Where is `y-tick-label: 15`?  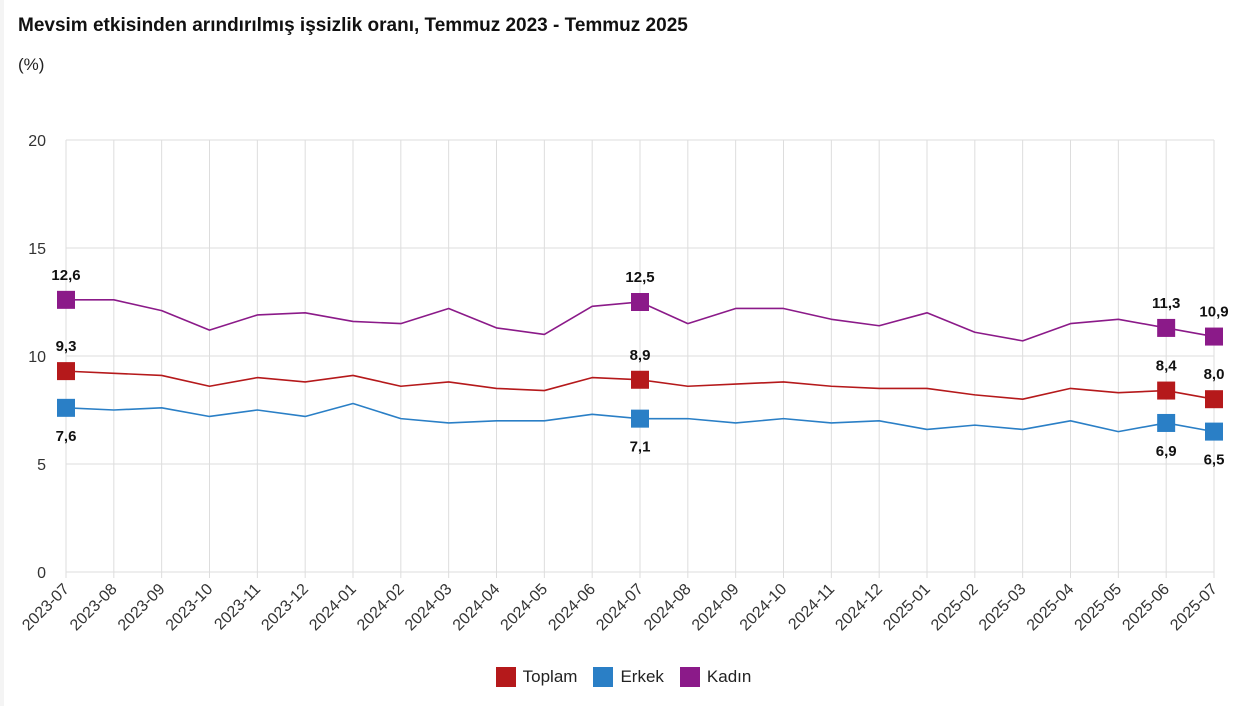
y-tick-label: 15 is located at coordinates (37, 249).